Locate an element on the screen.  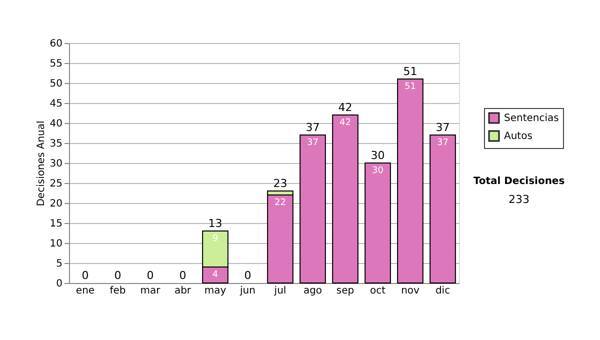
total-label: 51 is located at coordinates (410, 71).